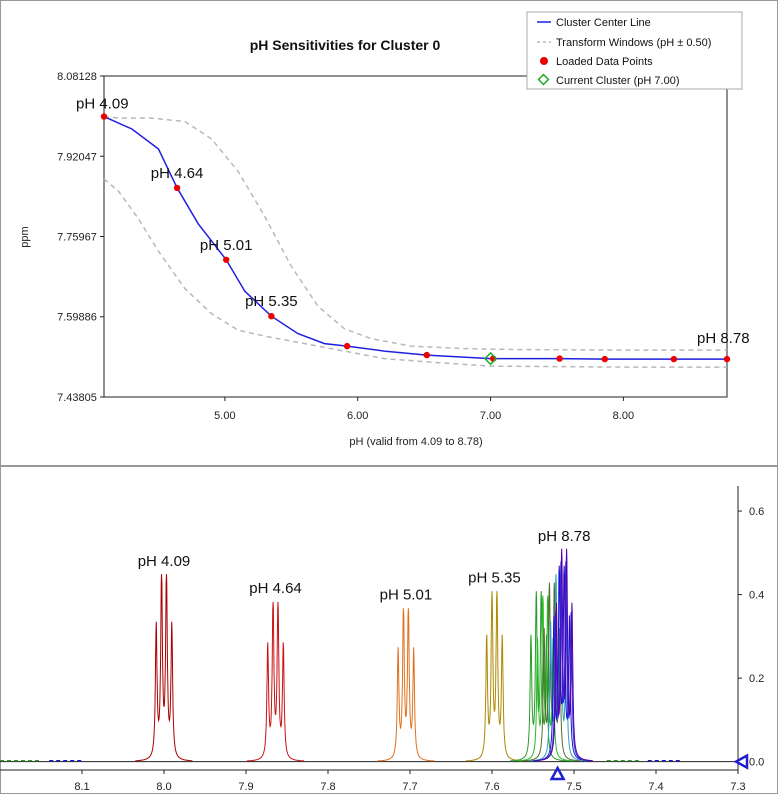 This screenshot has width=778, height=799. What do you see at coordinates (164, 561) in the screenshot?
I see `spectrum-annotation: pH 4.09` at bounding box center [164, 561].